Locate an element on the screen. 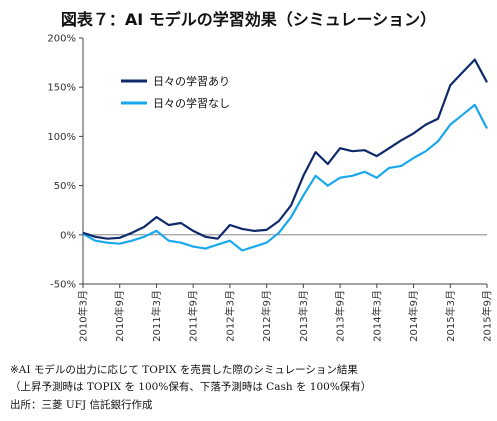 The width and height of the screenshot is (497, 421). x-tick-label: 2014年9月 is located at coordinates (413, 316).